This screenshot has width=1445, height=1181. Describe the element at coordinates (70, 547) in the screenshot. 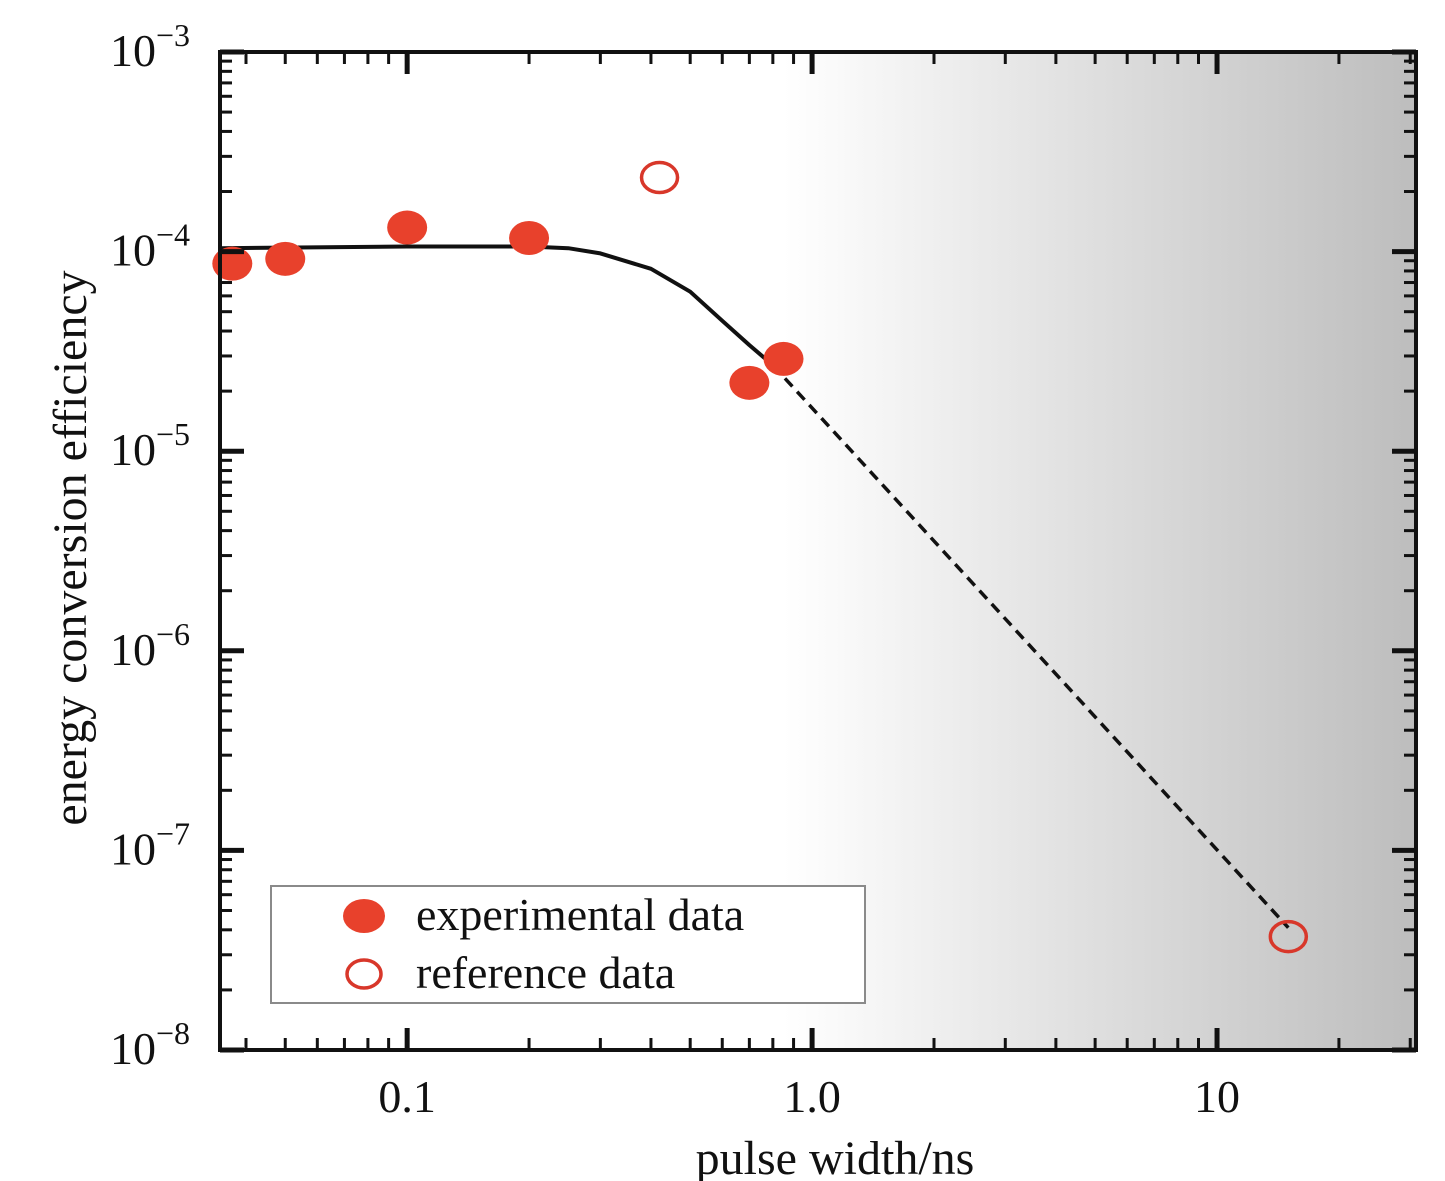

I see `y-axis-label: energy conversion efficiency` at that location.